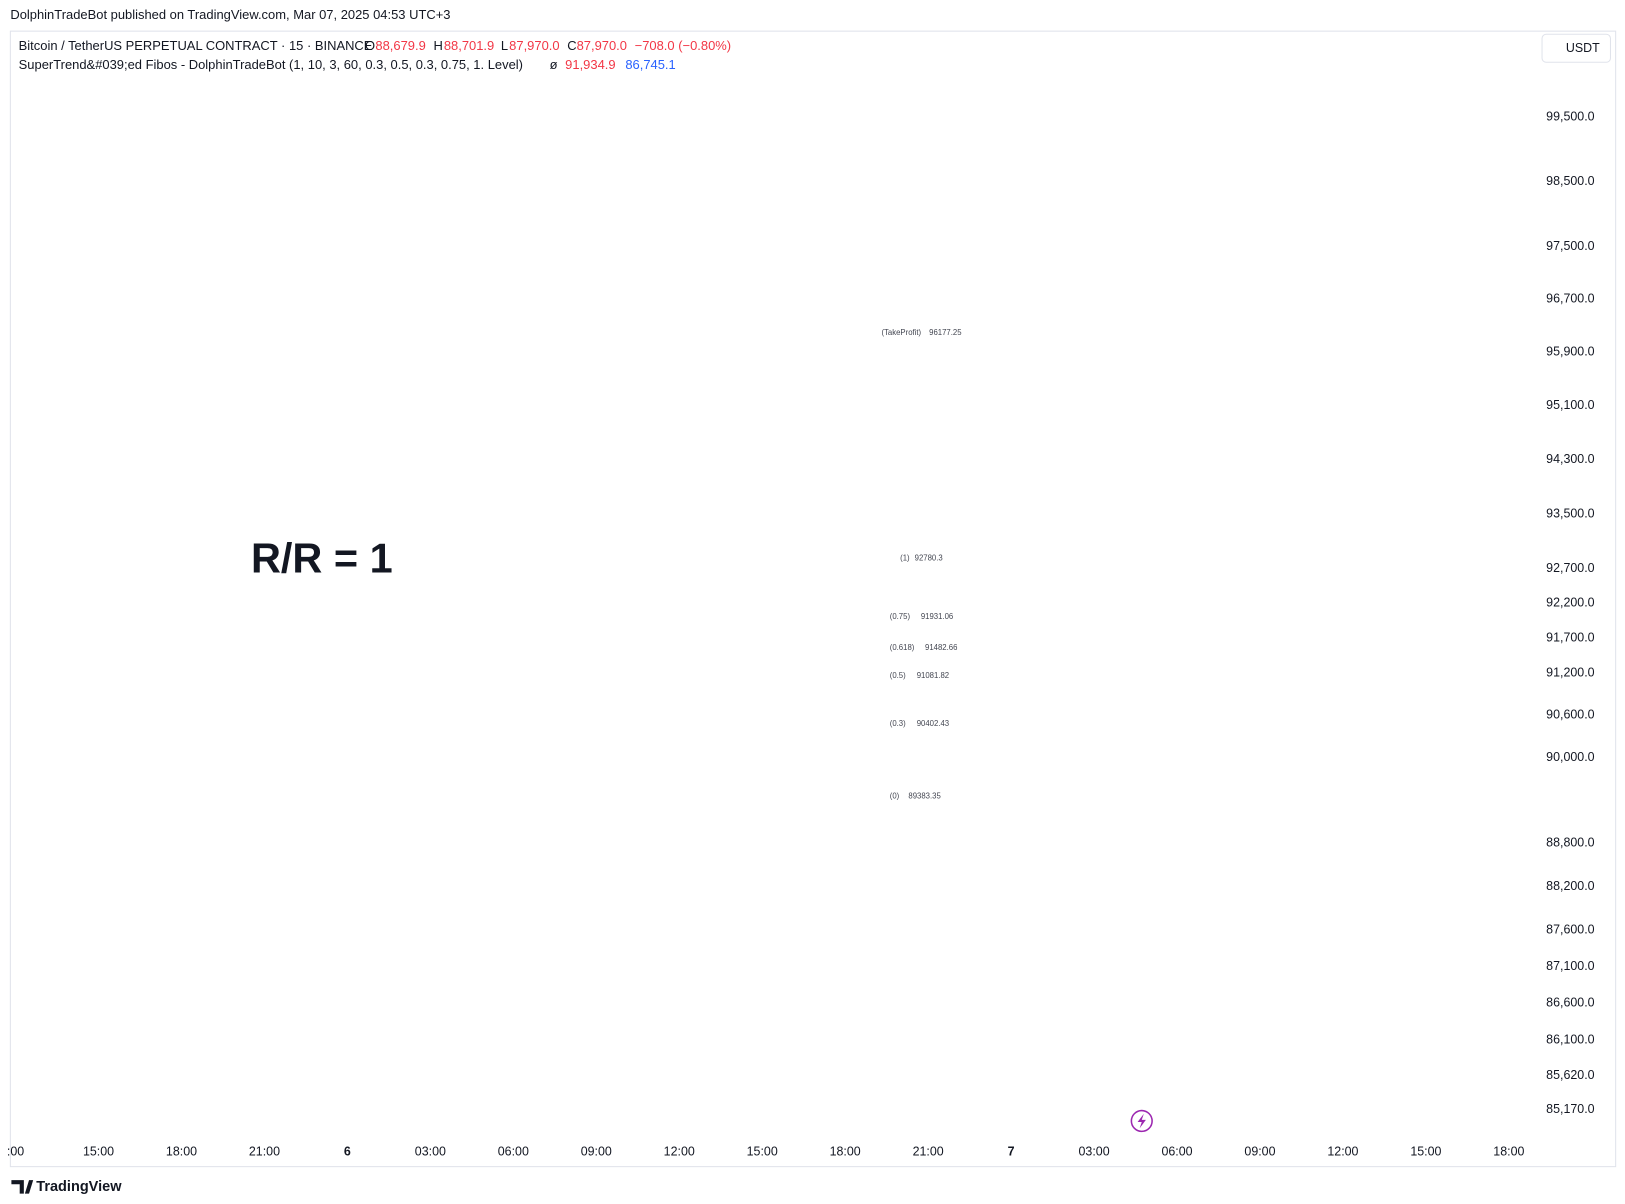 This screenshot has height=1204, width=1625. I want to click on fib-name: (0.75), so click(900, 616).